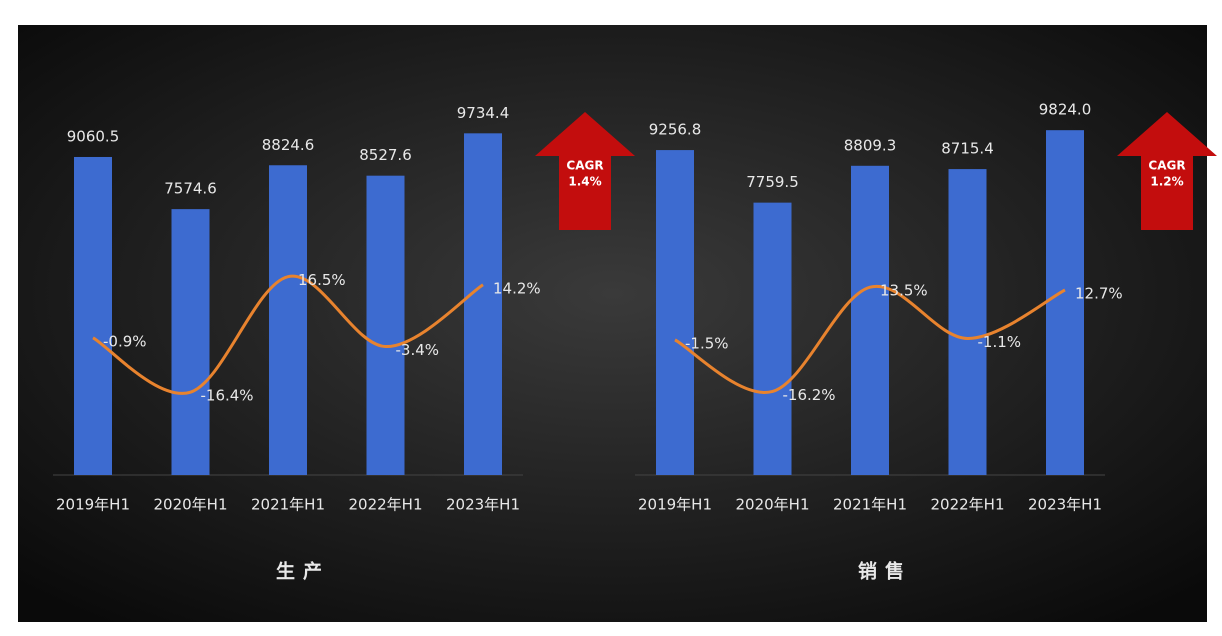  What do you see at coordinates (322, 280) in the screenshot?
I see `line-value-label: 16.5%` at bounding box center [322, 280].